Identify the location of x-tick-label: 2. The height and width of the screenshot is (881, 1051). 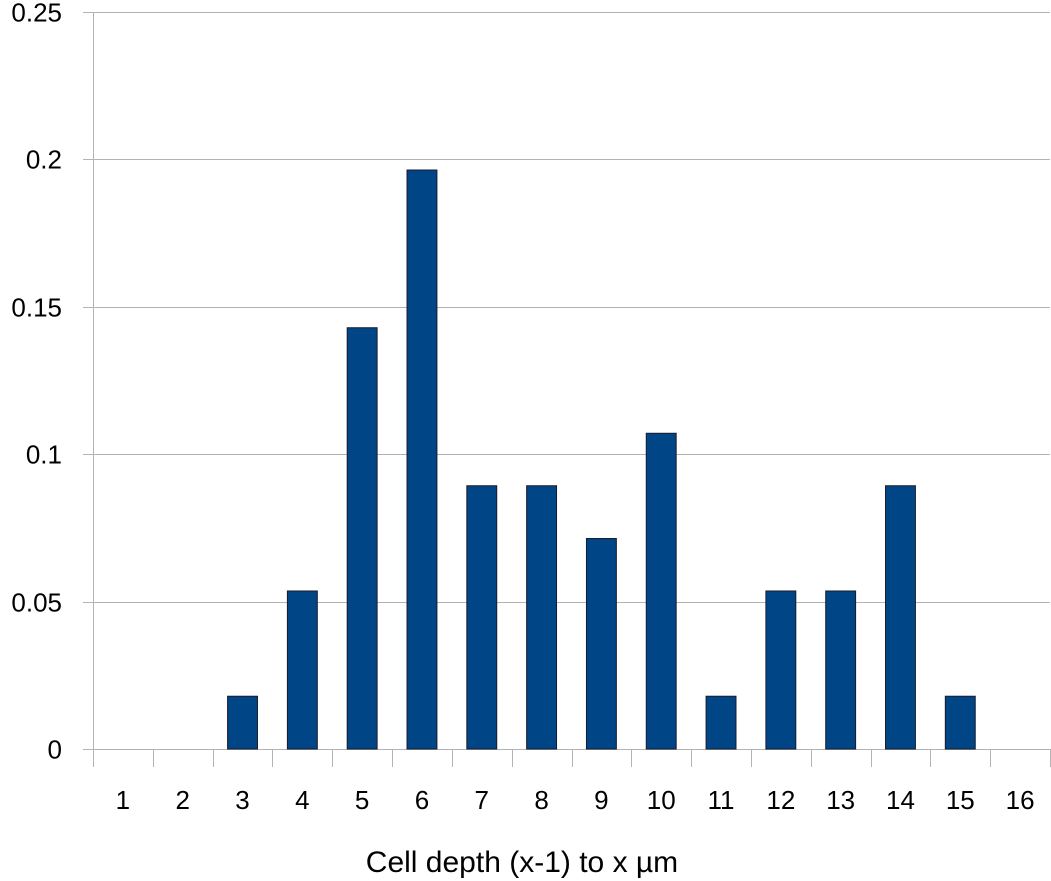
(182, 800).